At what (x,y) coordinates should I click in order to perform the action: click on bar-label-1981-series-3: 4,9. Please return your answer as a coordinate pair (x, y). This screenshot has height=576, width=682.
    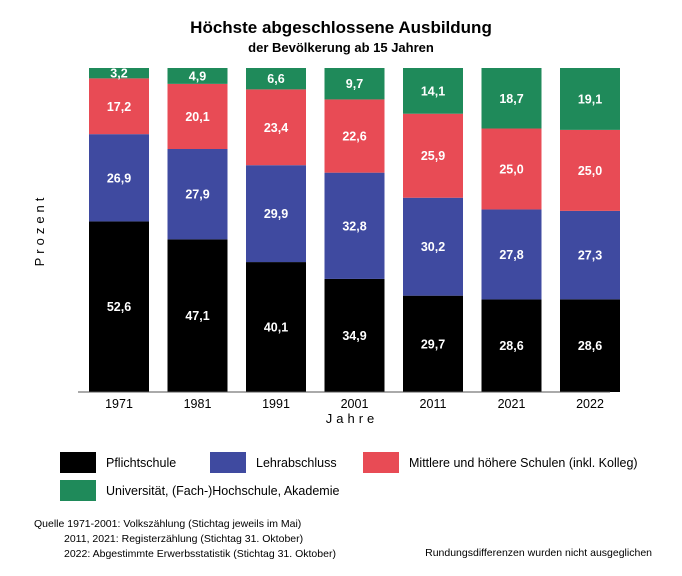
    Looking at the image, I should click on (197, 76).